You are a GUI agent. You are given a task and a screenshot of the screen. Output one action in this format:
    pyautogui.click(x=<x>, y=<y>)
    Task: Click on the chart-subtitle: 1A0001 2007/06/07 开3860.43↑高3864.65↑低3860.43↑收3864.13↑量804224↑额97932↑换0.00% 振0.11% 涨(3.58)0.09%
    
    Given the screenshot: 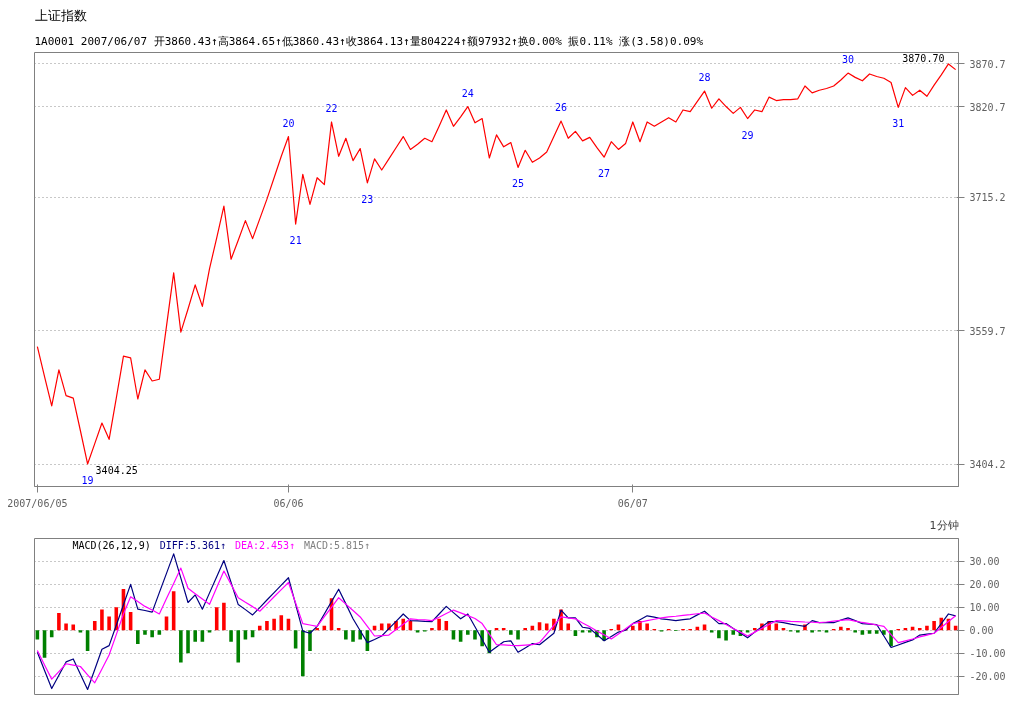 What is the action you would take?
    pyautogui.click(x=369, y=41)
    